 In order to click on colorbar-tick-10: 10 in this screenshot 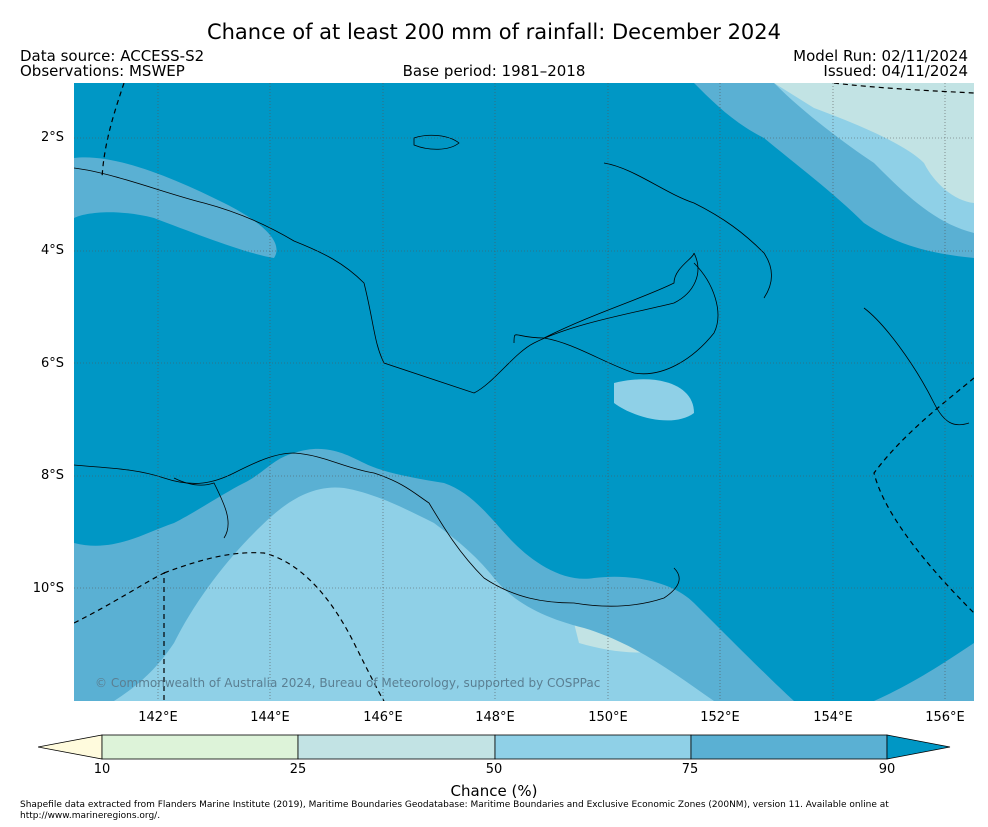, I will do `click(102, 769)`.